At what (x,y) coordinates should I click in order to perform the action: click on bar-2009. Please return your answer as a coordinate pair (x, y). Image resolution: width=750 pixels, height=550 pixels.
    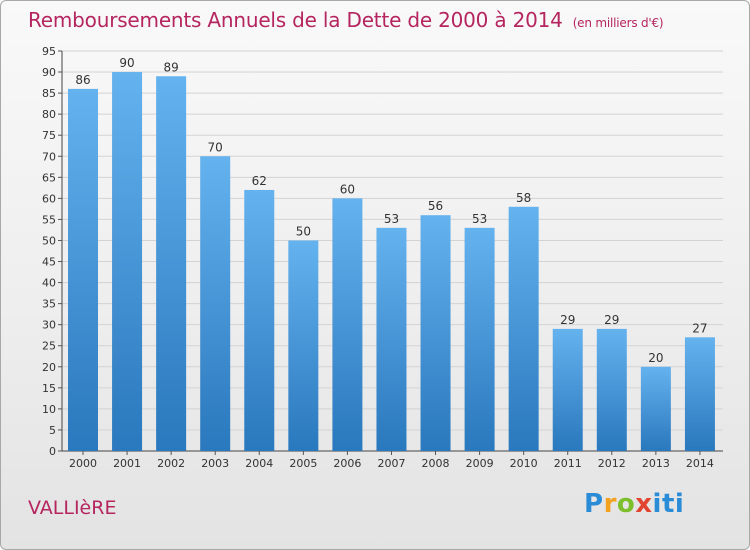
    Looking at the image, I should click on (479, 339).